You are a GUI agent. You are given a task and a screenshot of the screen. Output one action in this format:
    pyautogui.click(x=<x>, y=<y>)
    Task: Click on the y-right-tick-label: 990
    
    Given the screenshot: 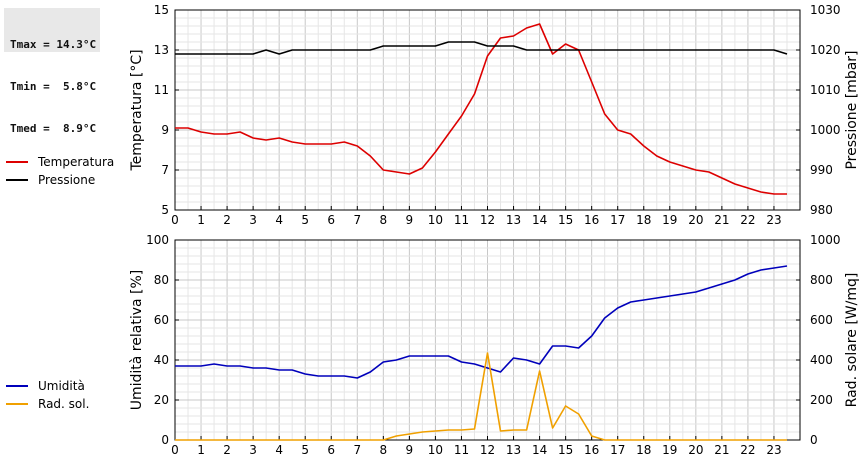 What is the action you would take?
    pyautogui.click(x=821, y=170)
    